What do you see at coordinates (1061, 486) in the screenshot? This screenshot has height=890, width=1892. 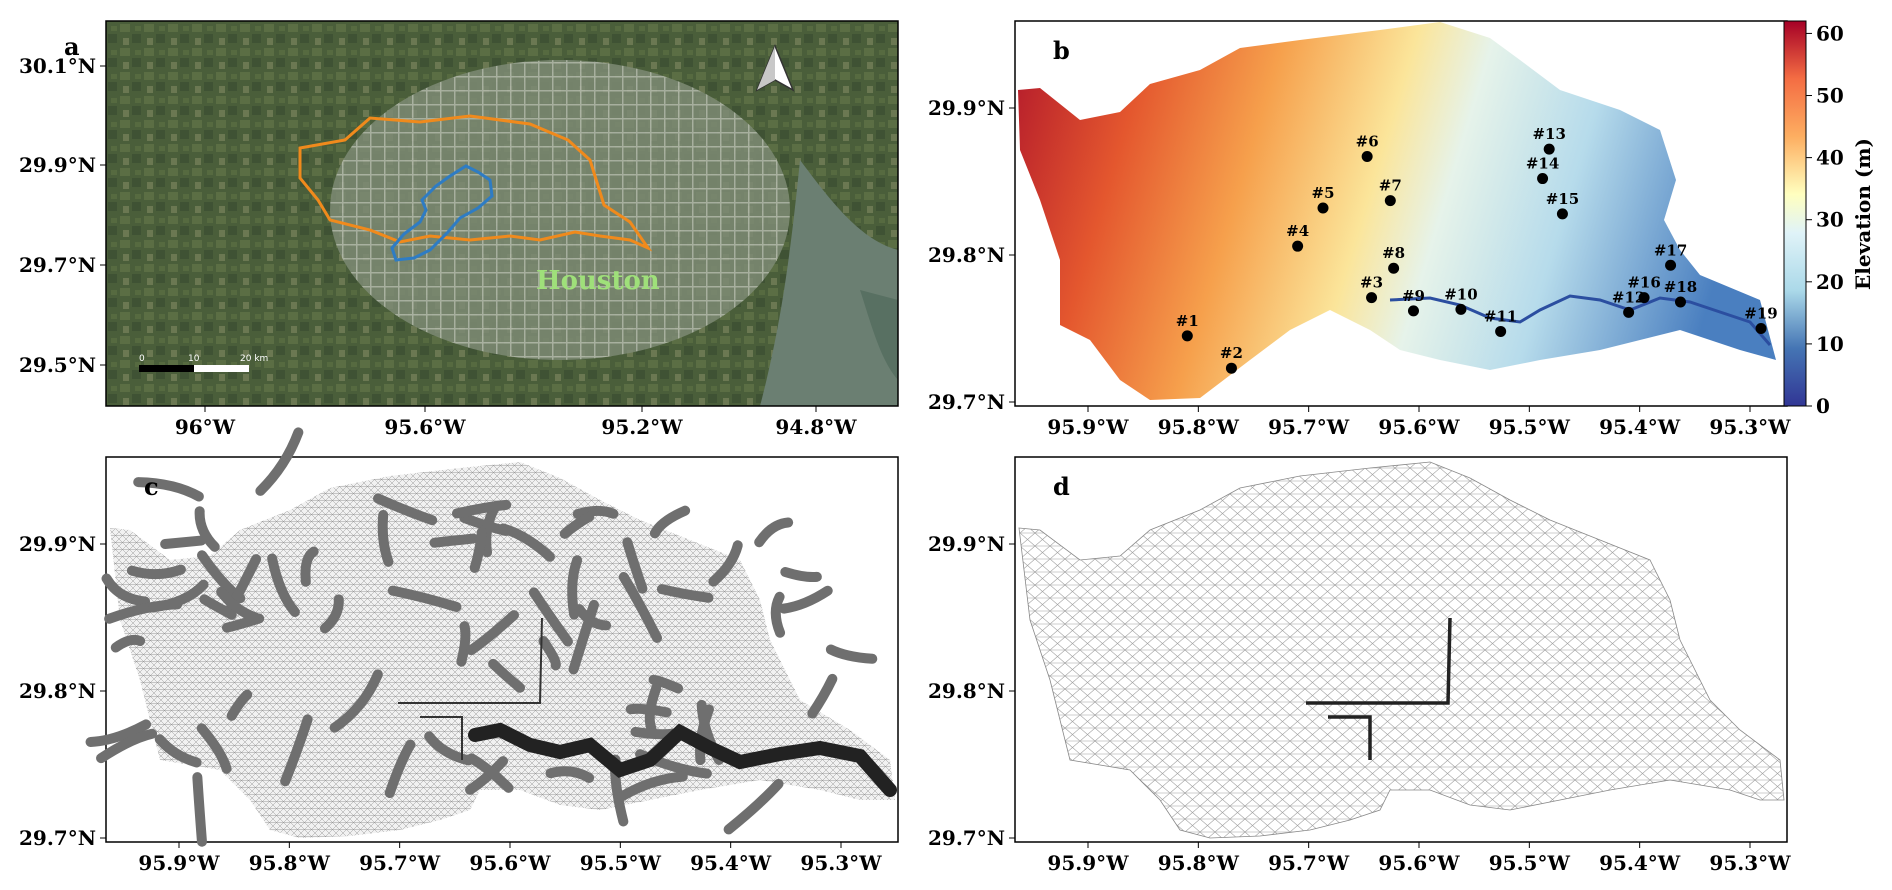 I see `panel-label-d: d` at bounding box center [1061, 486].